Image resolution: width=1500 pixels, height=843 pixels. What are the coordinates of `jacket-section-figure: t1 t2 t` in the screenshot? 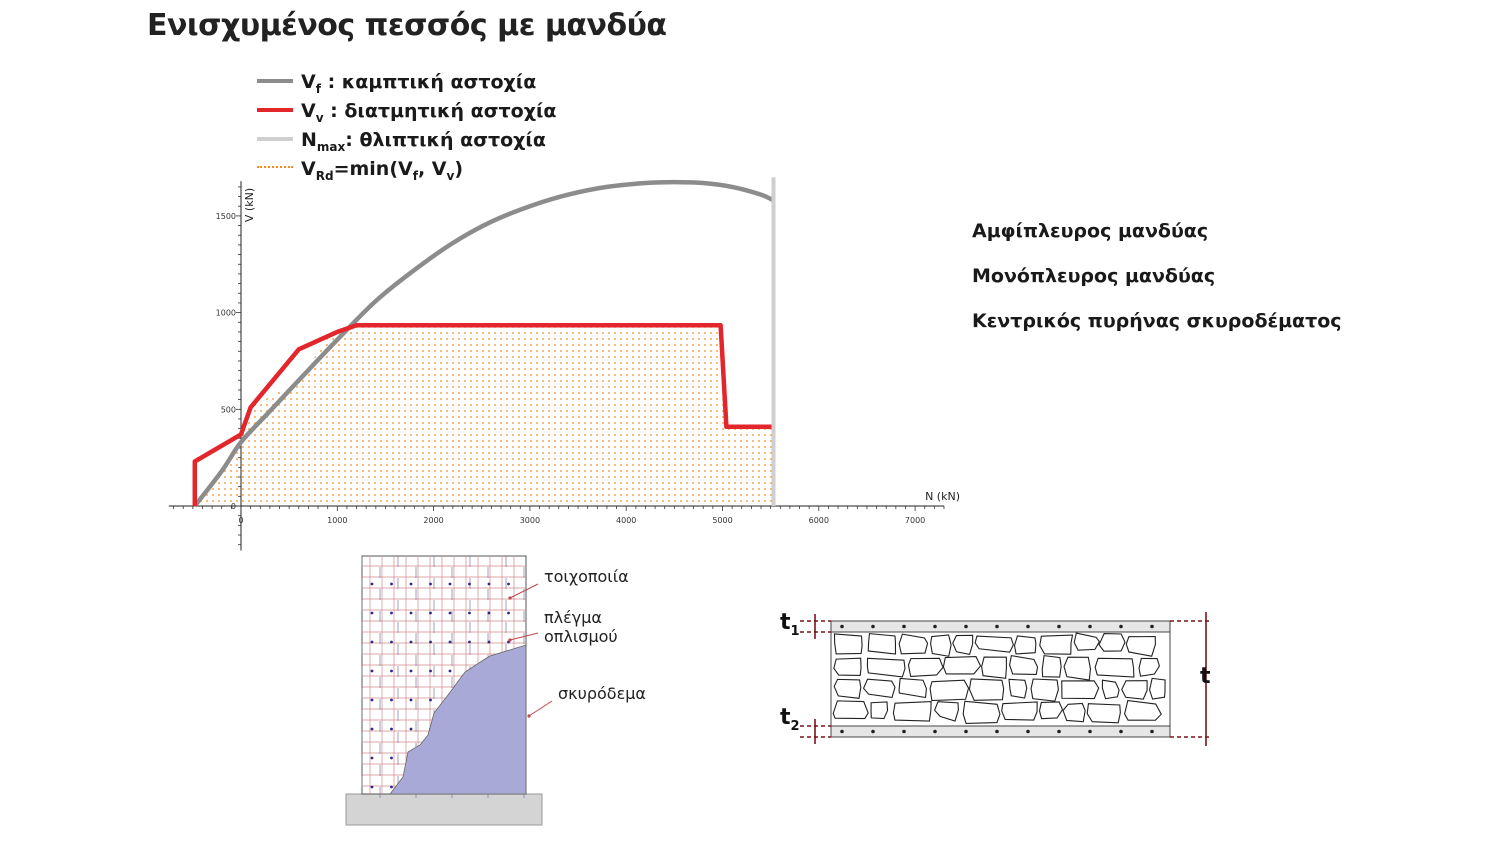 It's located at (996, 678).